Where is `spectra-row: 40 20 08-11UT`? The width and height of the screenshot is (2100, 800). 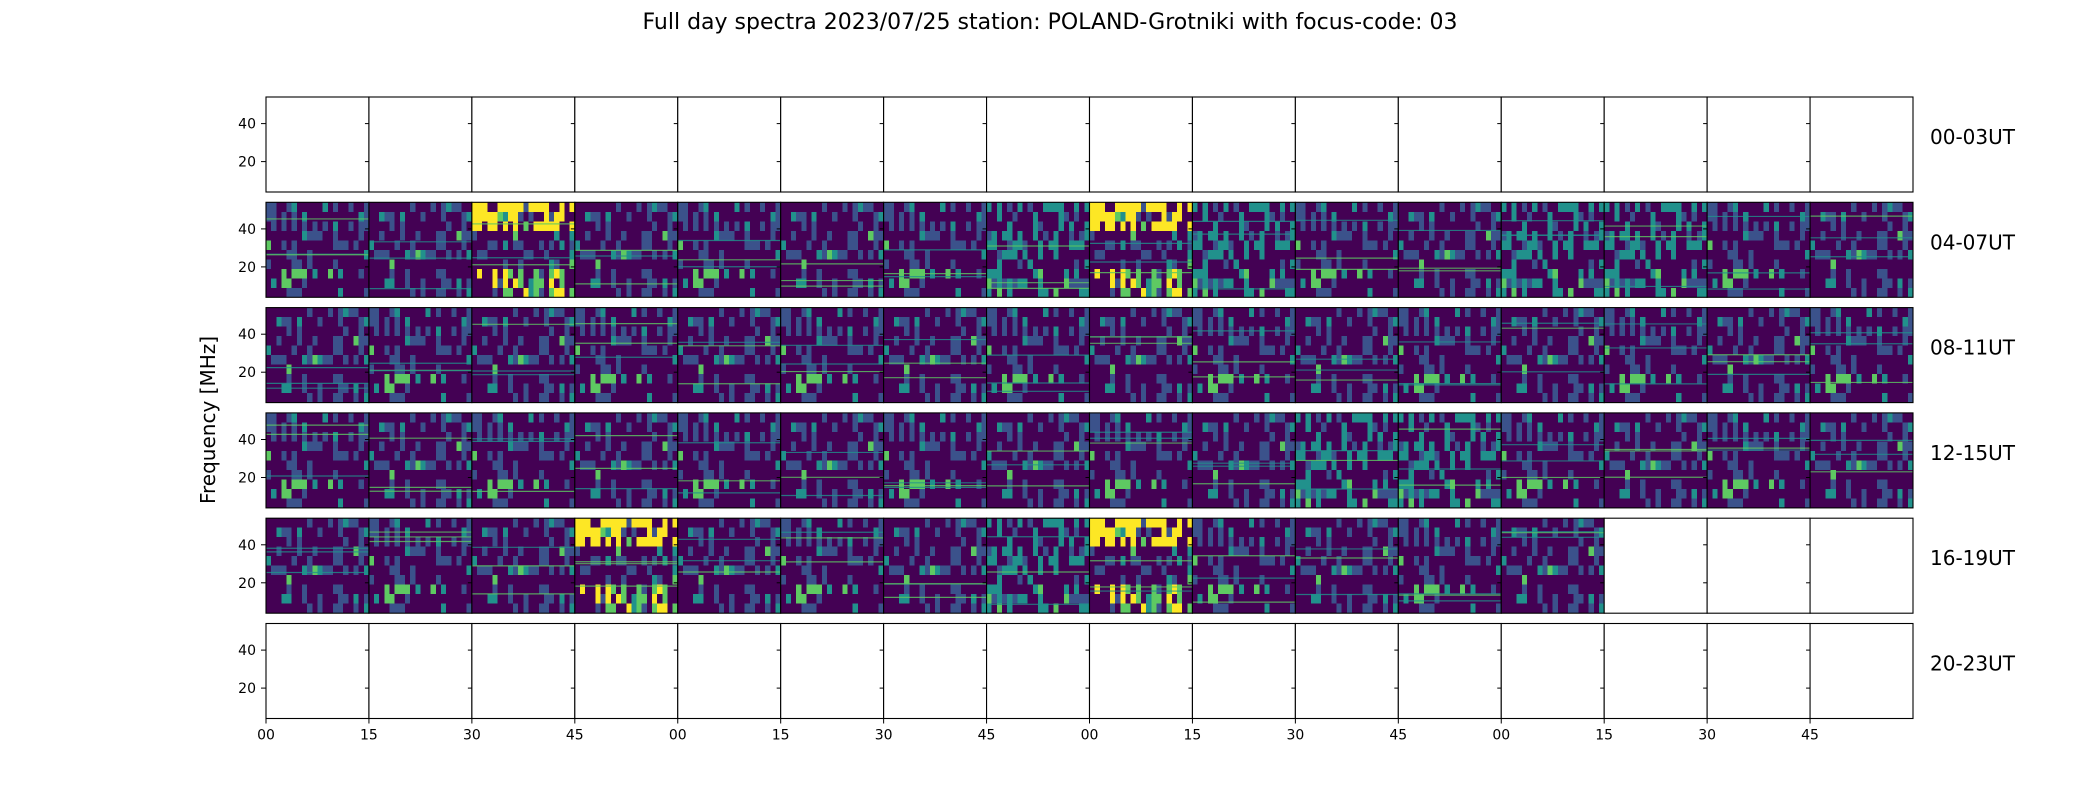 spectra-row: 40 20 08-11UT is located at coordinates (1127, 355).